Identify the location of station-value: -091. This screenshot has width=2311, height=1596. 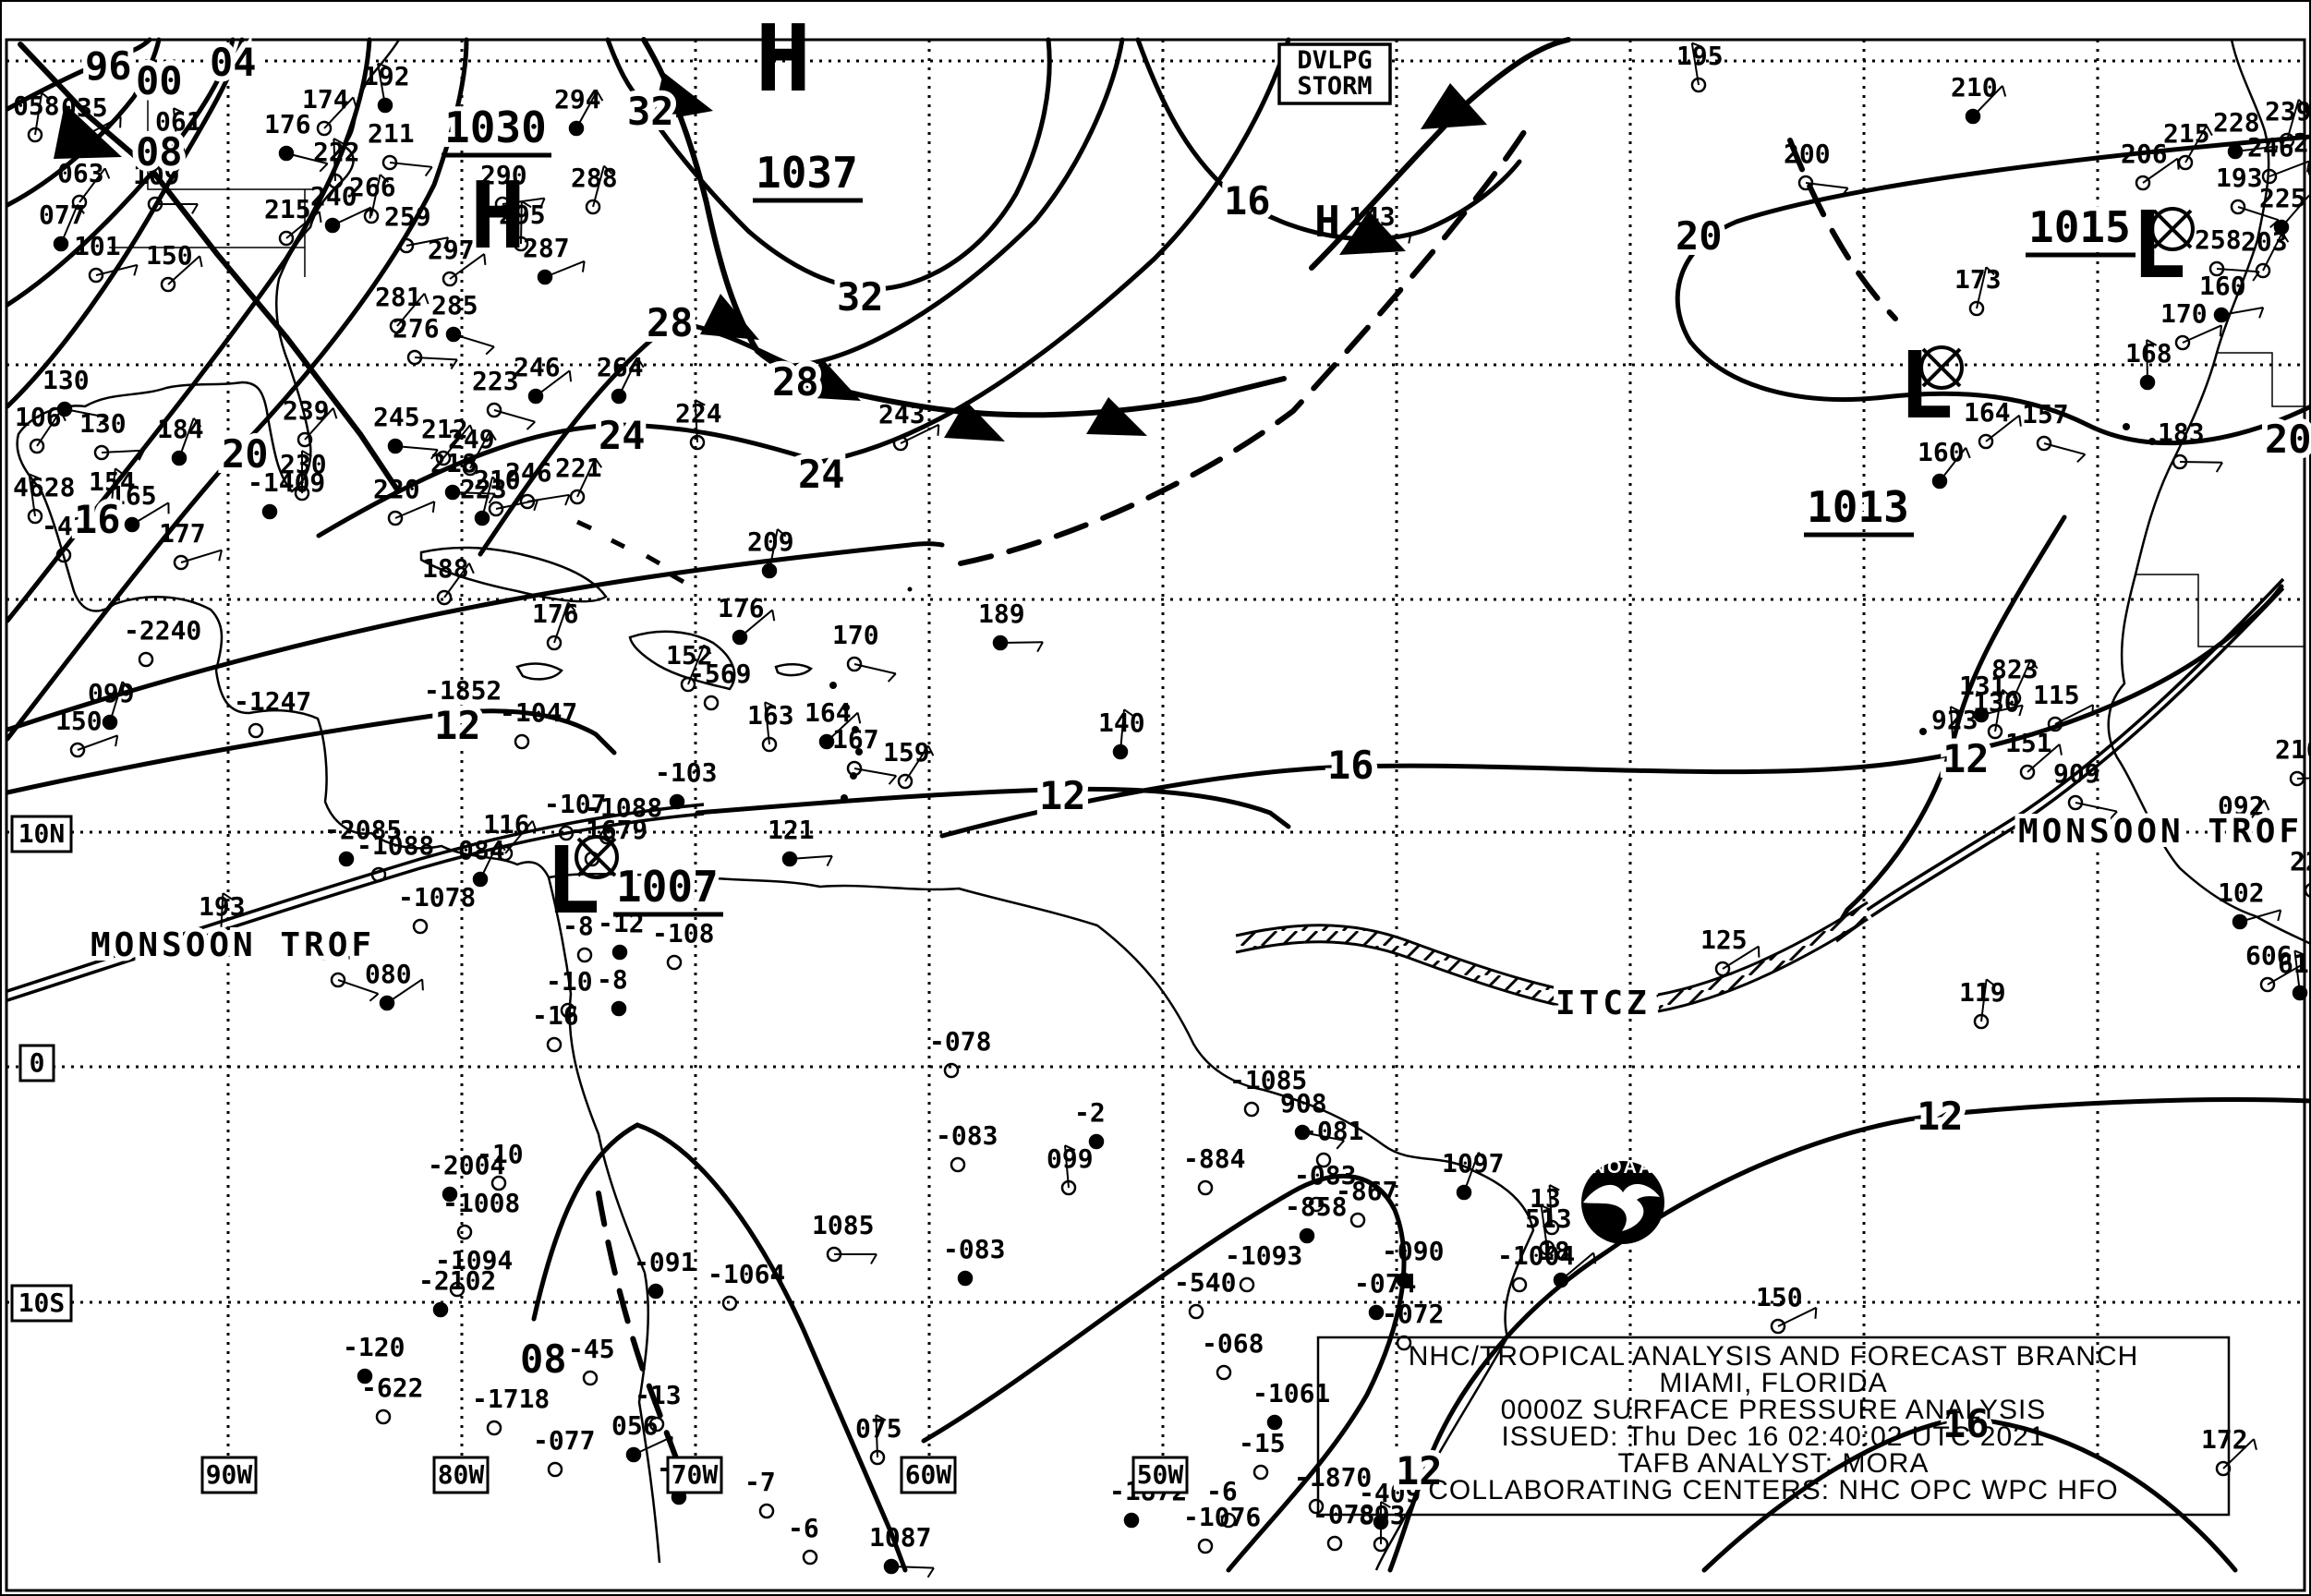
(665, 1262).